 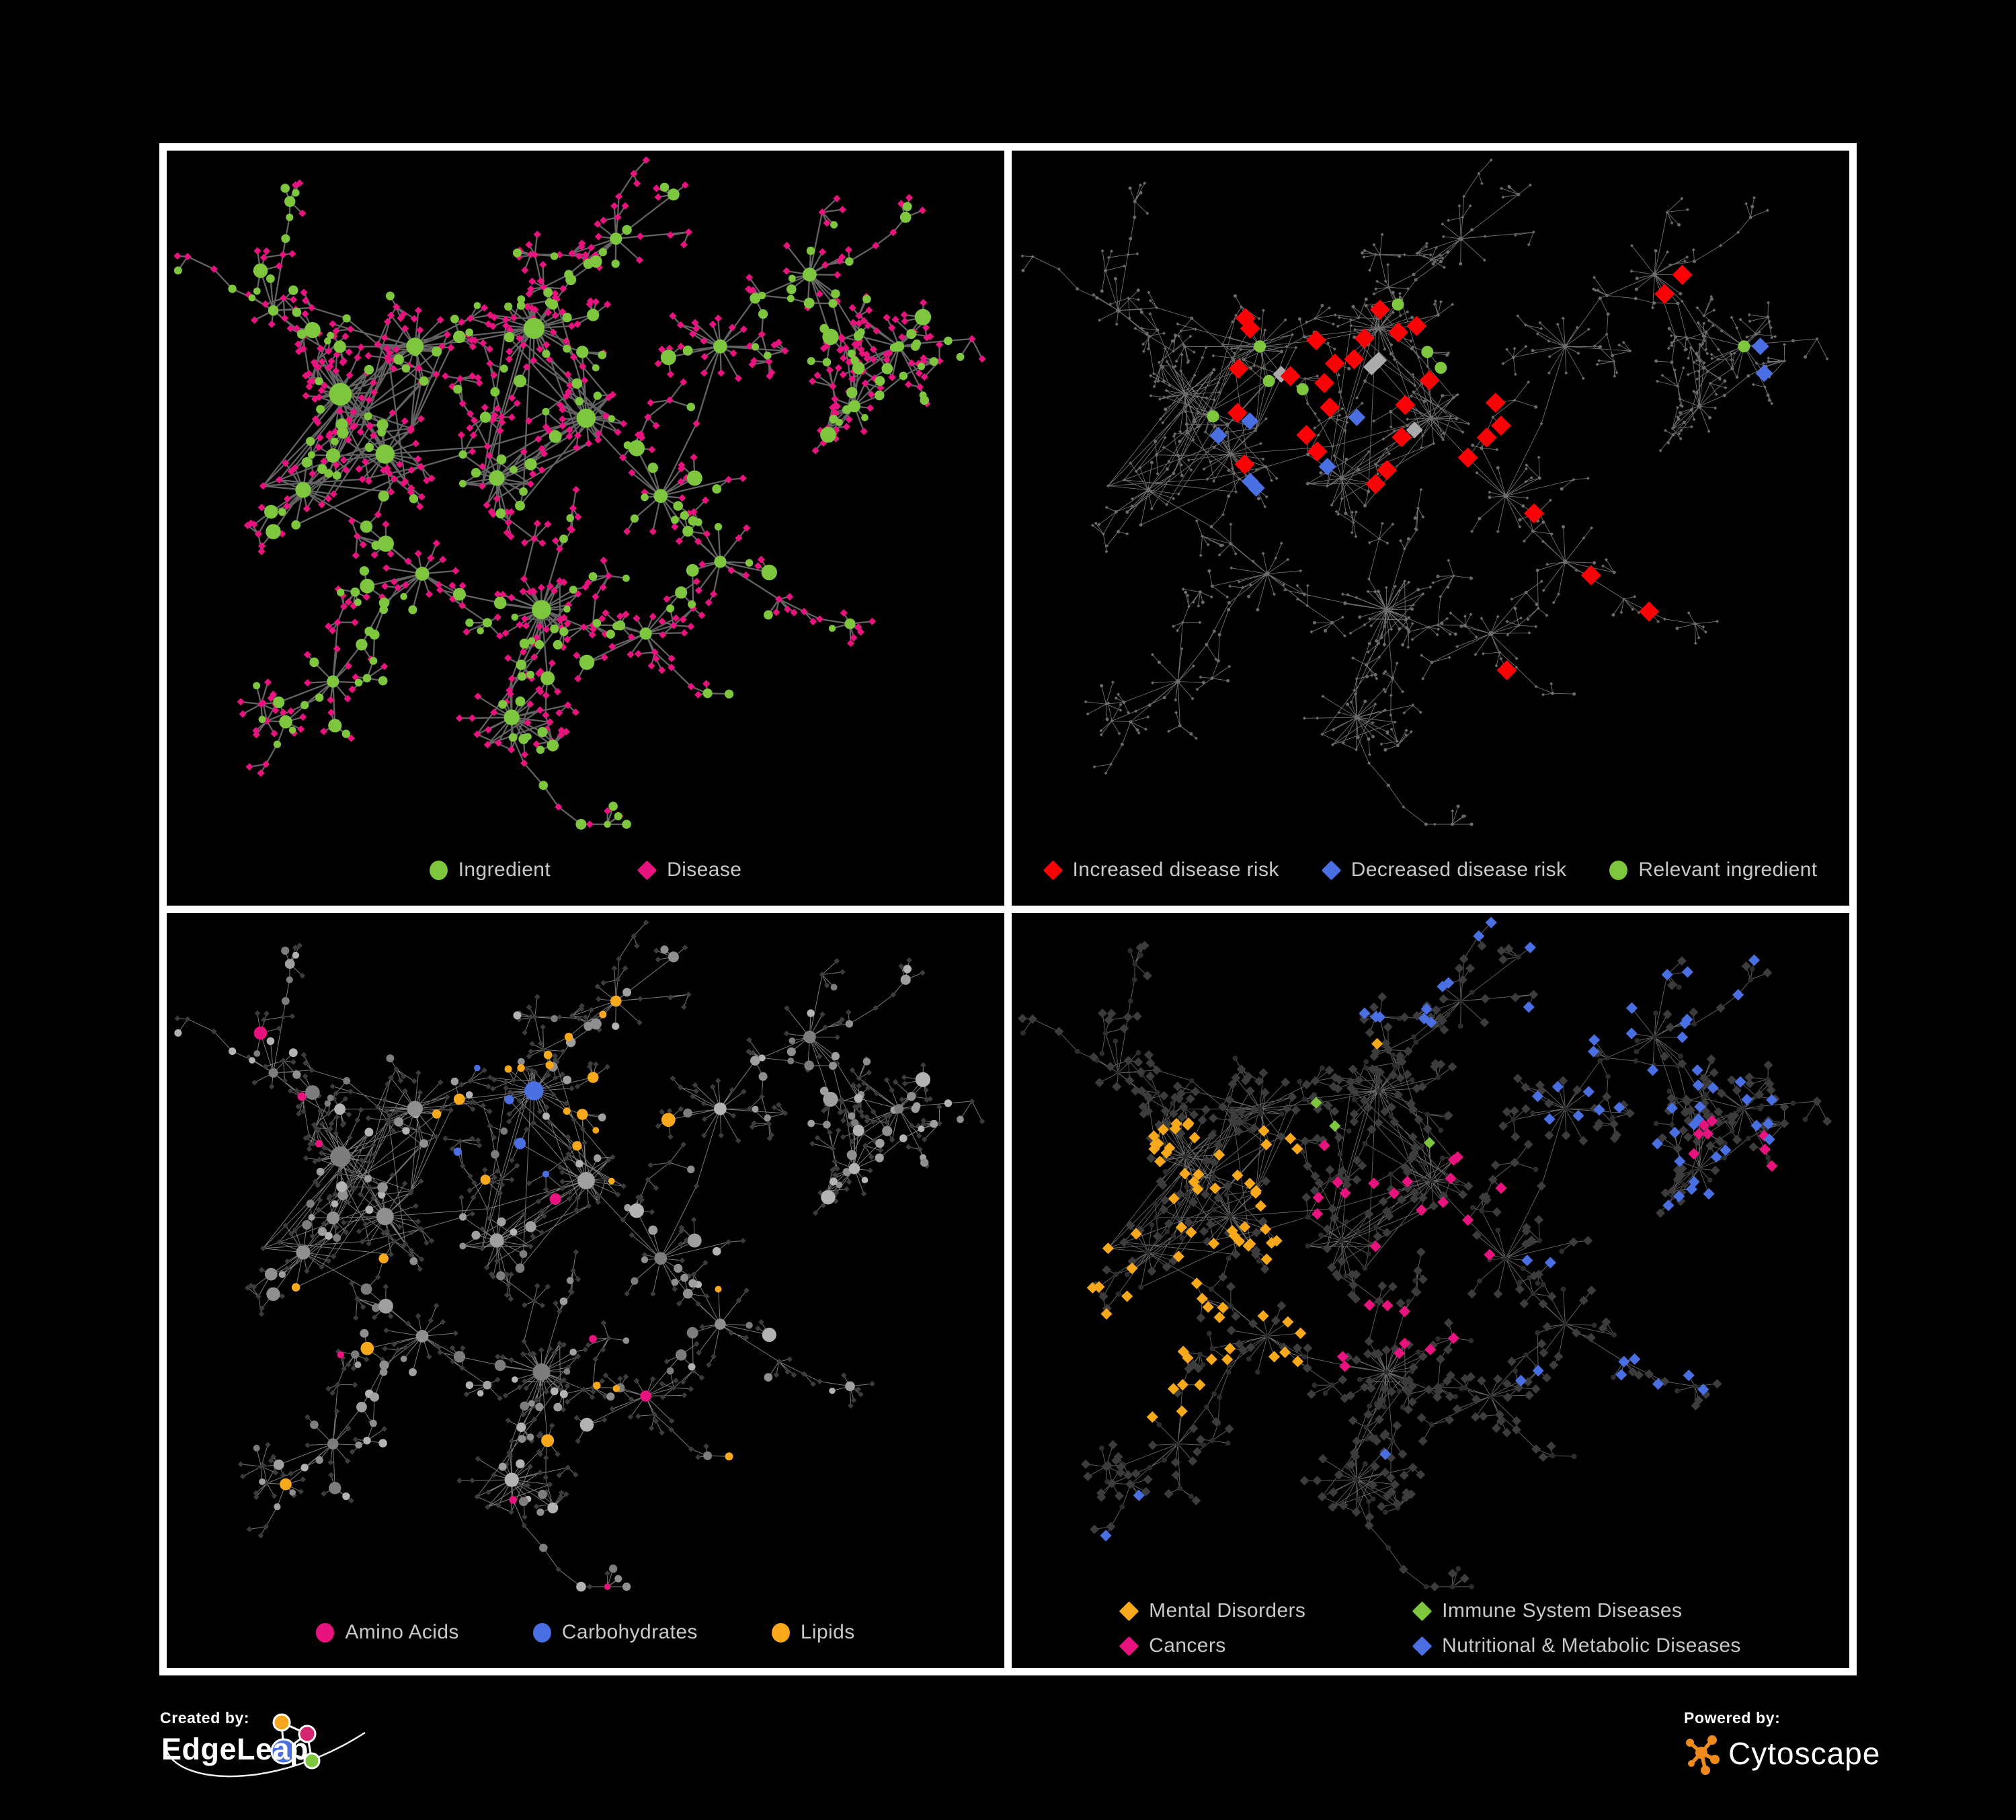 What do you see at coordinates (1728, 870) in the screenshot?
I see `legend-label: Relevant ingredient` at bounding box center [1728, 870].